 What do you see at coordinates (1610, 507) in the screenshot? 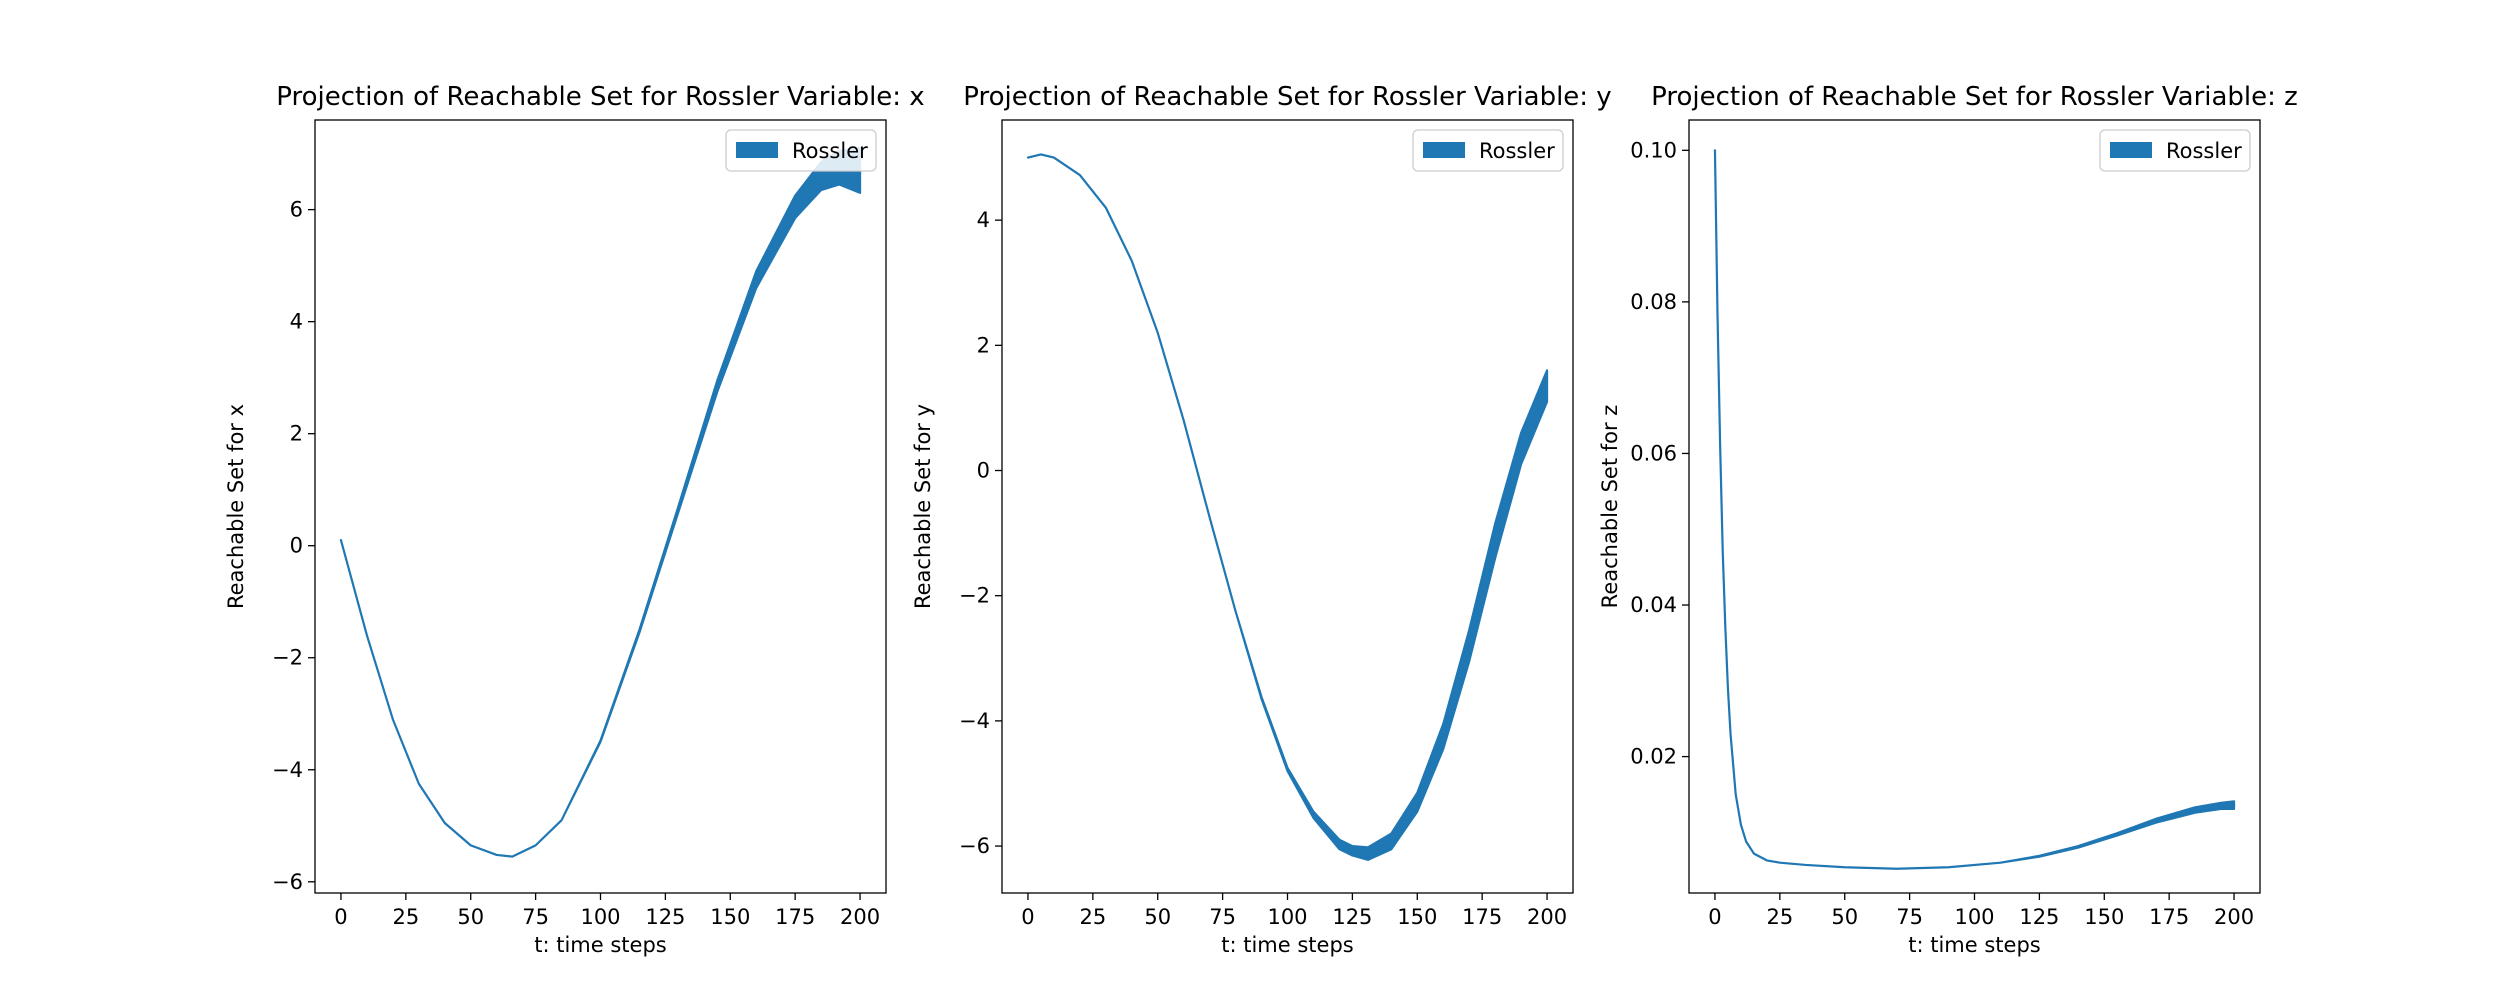
I see `y-axis-label: Reachable Set for z` at bounding box center [1610, 507].